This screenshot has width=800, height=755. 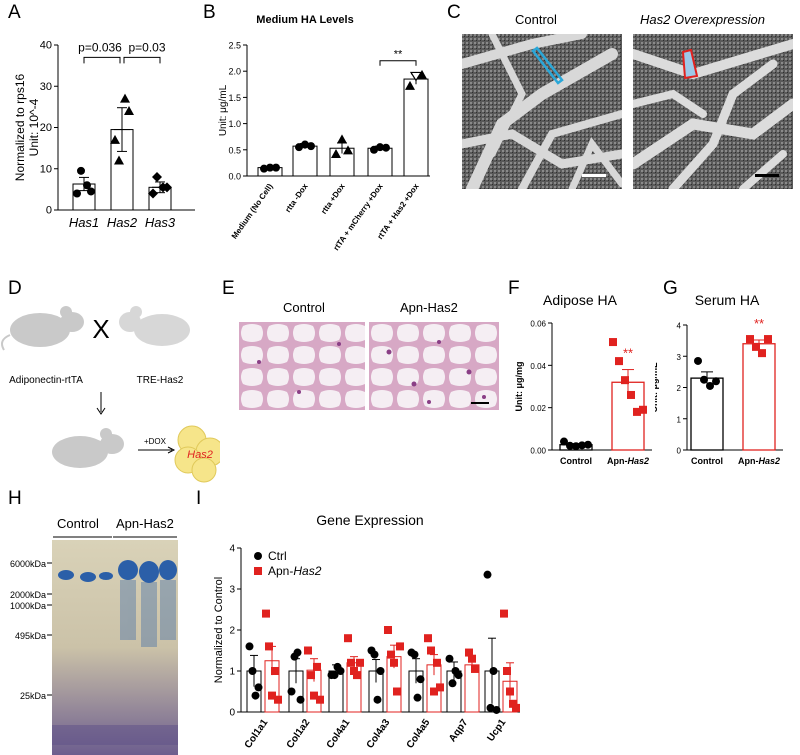 What do you see at coordinates (514, 288) in the screenshot?
I see `panel-letter-f: F` at bounding box center [514, 288].